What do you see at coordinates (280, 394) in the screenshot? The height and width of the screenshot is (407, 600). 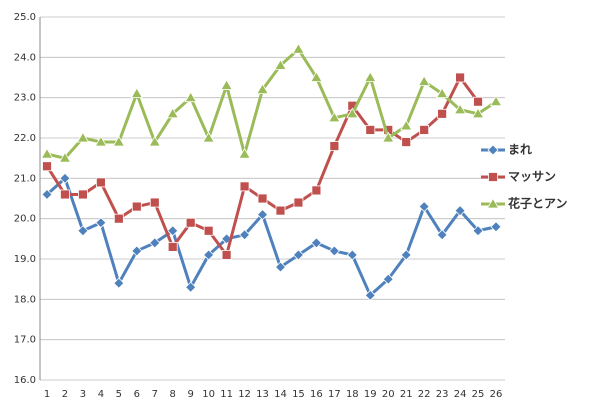 I see `x-tick-label: 14` at bounding box center [280, 394].